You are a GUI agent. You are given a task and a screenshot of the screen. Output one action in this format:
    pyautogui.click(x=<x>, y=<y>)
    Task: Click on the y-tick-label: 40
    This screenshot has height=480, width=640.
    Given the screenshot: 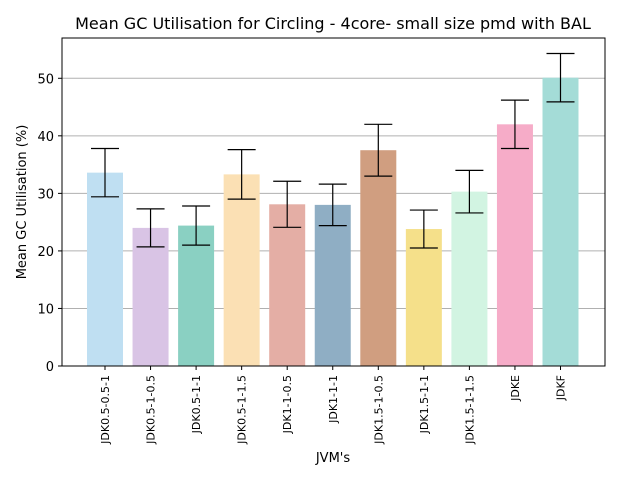 What is the action you would take?
    pyautogui.click(x=45, y=137)
    